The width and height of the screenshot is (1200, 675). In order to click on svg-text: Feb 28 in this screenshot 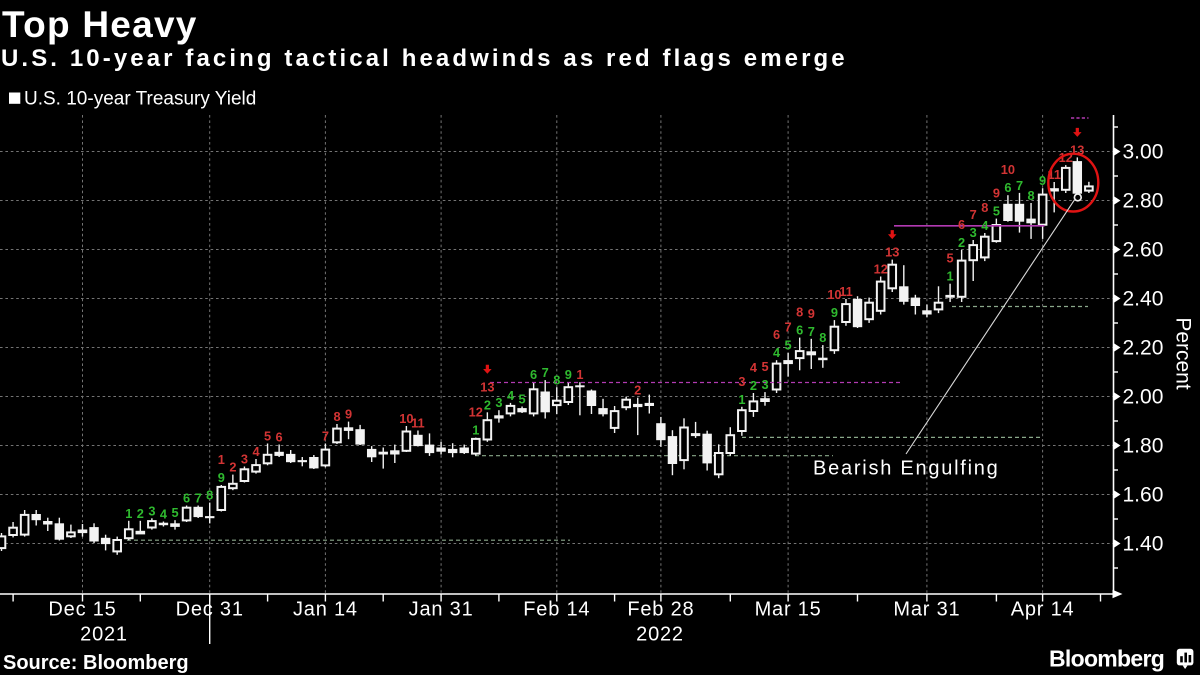, I will do `click(660, 610)`.